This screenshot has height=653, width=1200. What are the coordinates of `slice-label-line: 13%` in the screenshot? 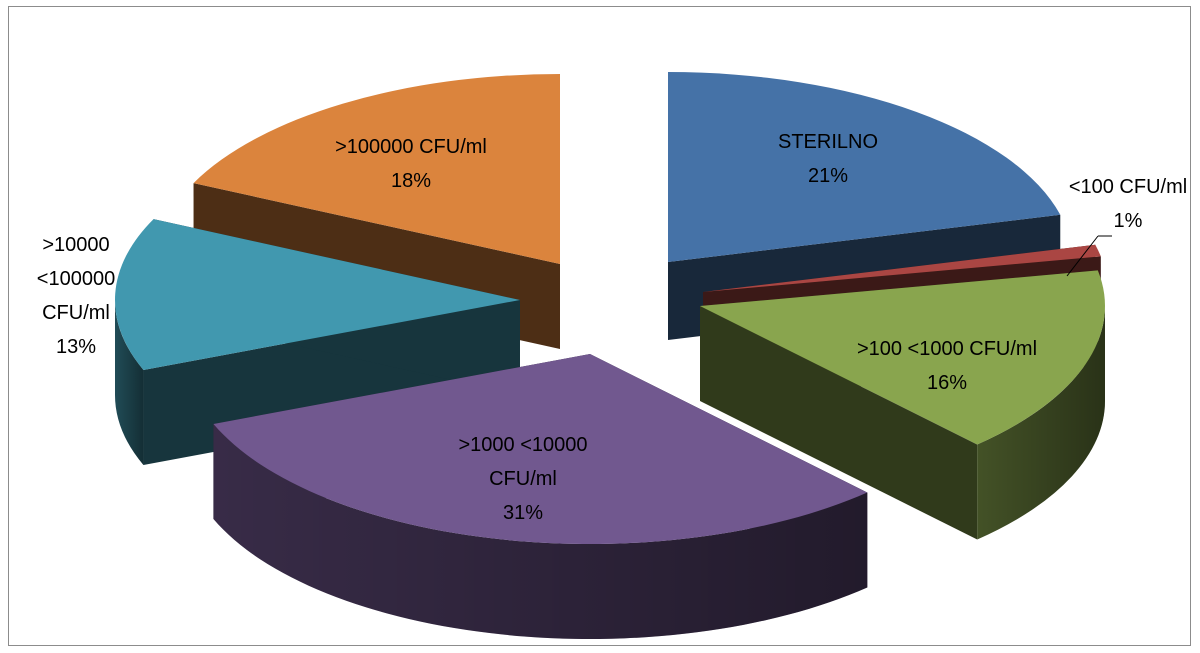 It's located at (76, 347).